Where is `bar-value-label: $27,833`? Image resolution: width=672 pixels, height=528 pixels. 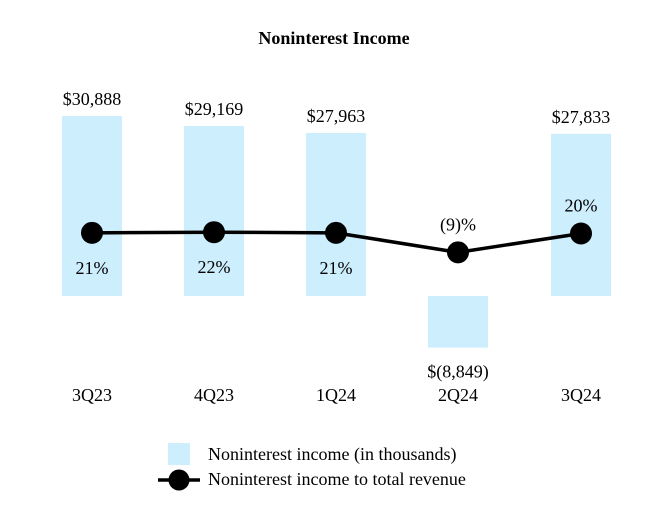
bar-value-label: $27,833 is located at coordinates (581, 117).